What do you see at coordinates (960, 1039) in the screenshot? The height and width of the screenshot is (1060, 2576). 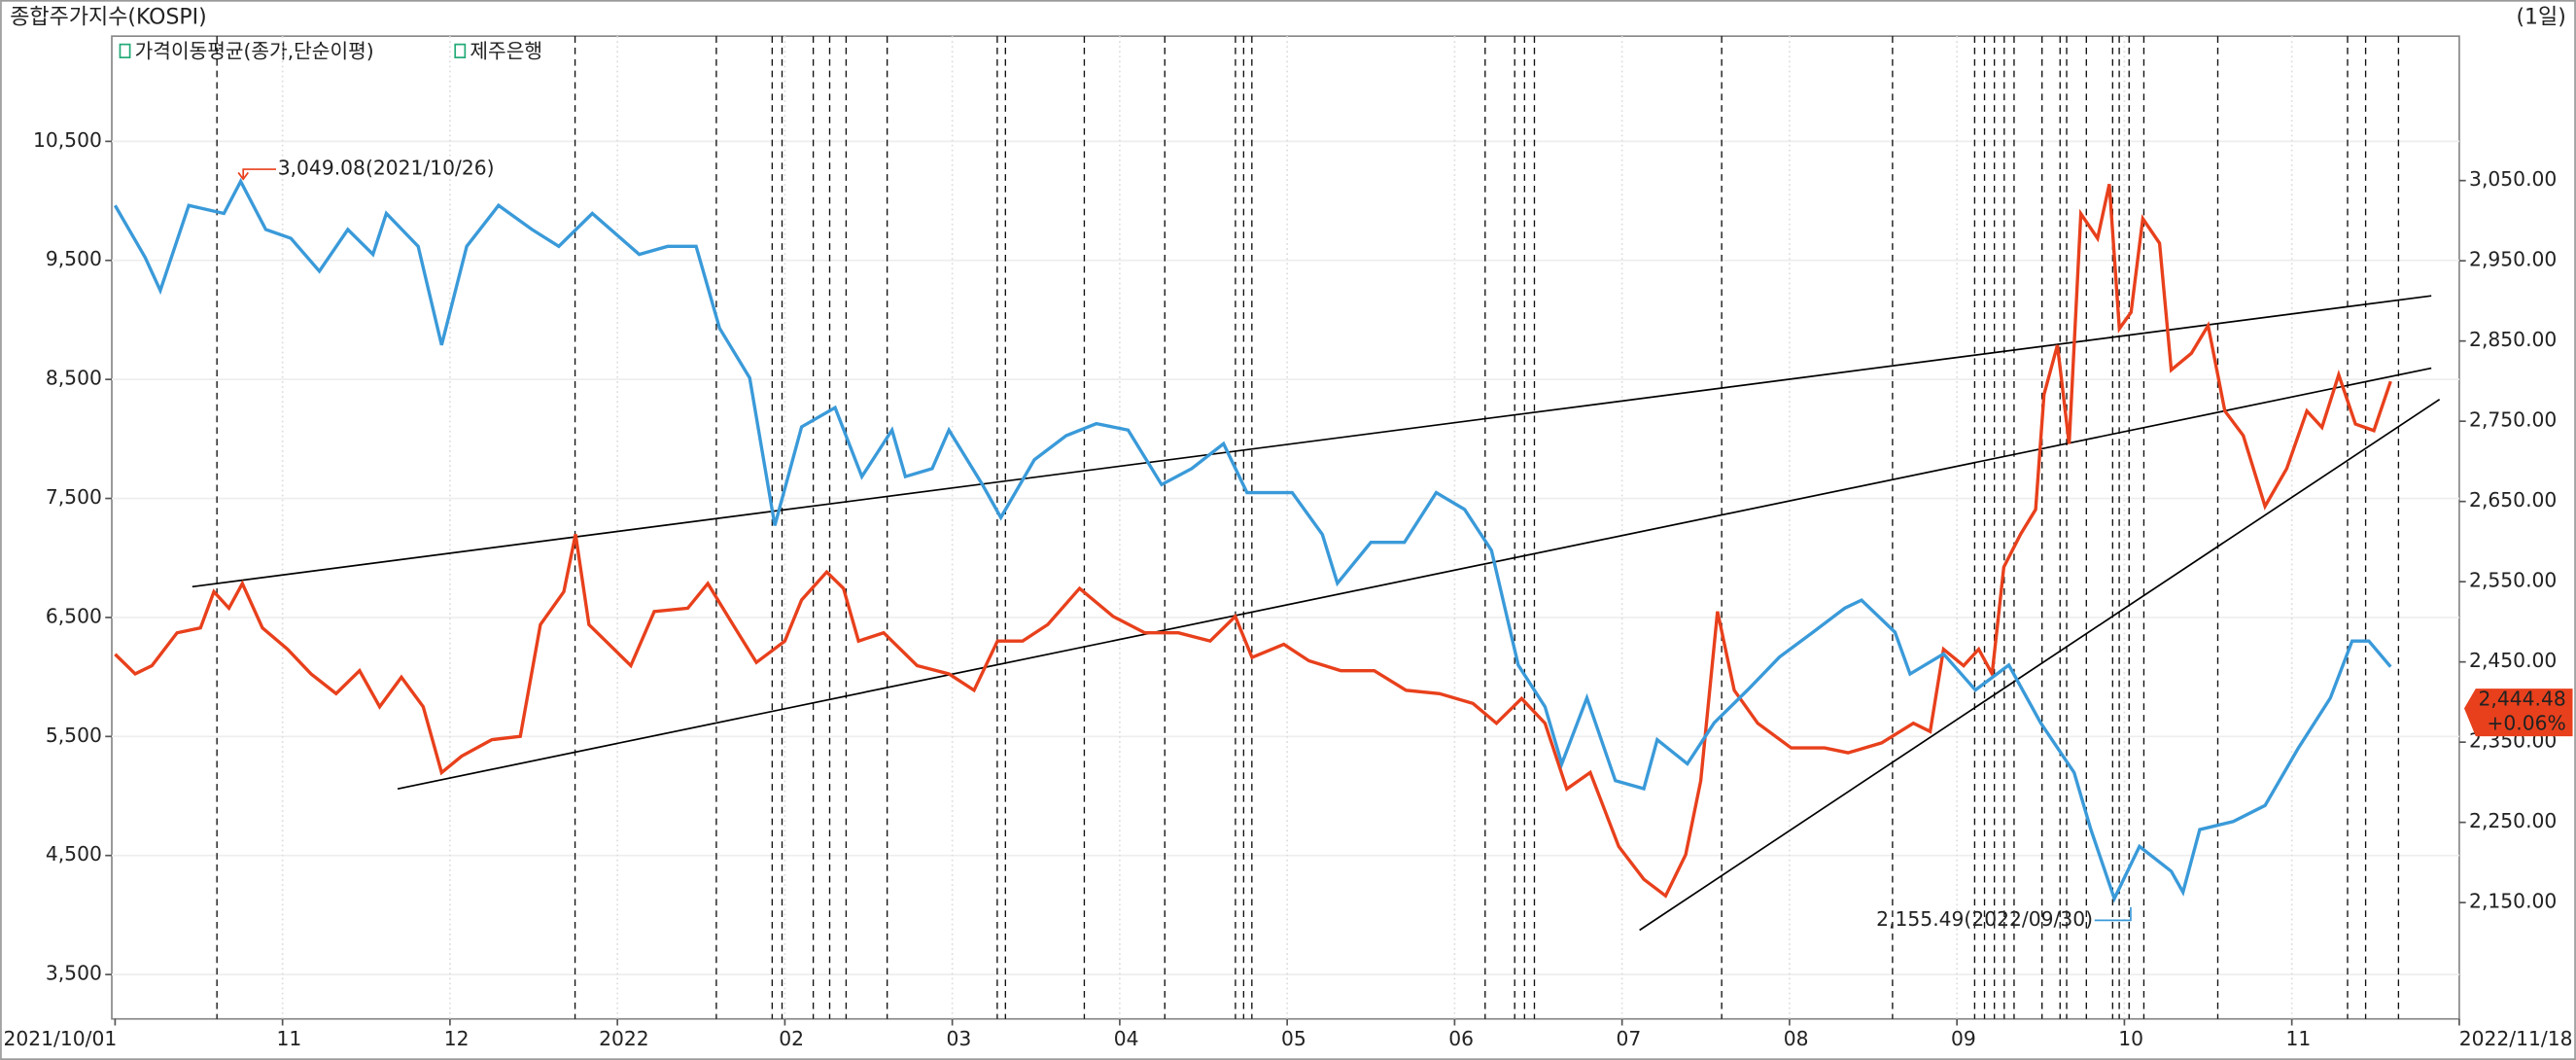 I see `x-tick-label: 03` at bounding box center [960, 1039].